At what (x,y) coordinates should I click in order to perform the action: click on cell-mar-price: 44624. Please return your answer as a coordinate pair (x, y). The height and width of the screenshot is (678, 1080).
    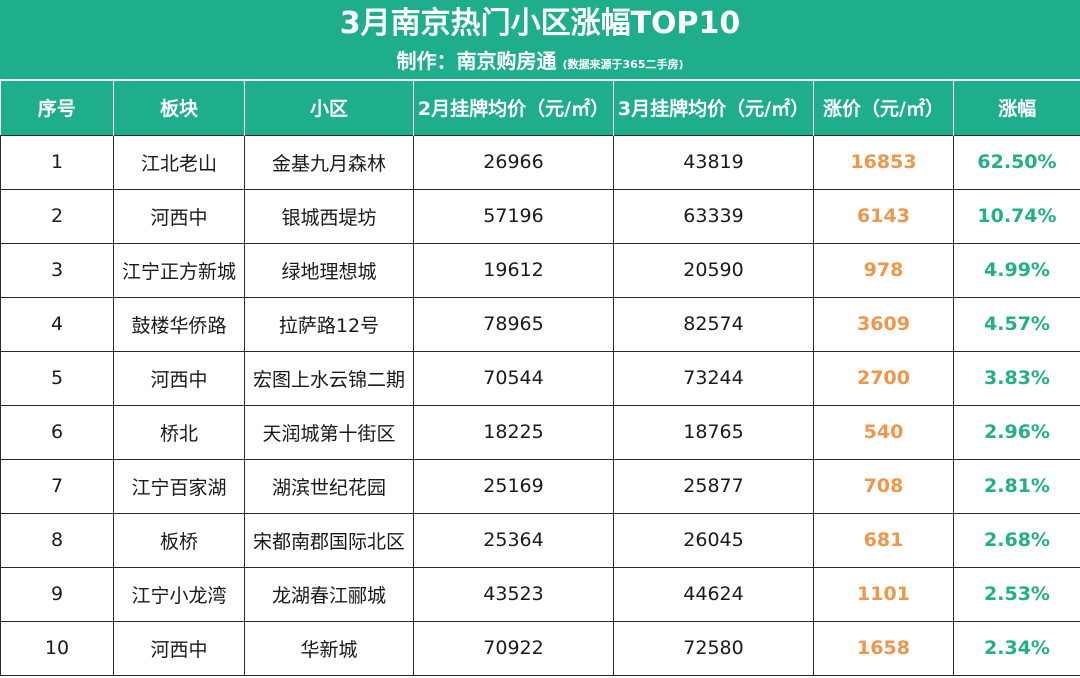
    Looking at the image, I should click on (713, 594).